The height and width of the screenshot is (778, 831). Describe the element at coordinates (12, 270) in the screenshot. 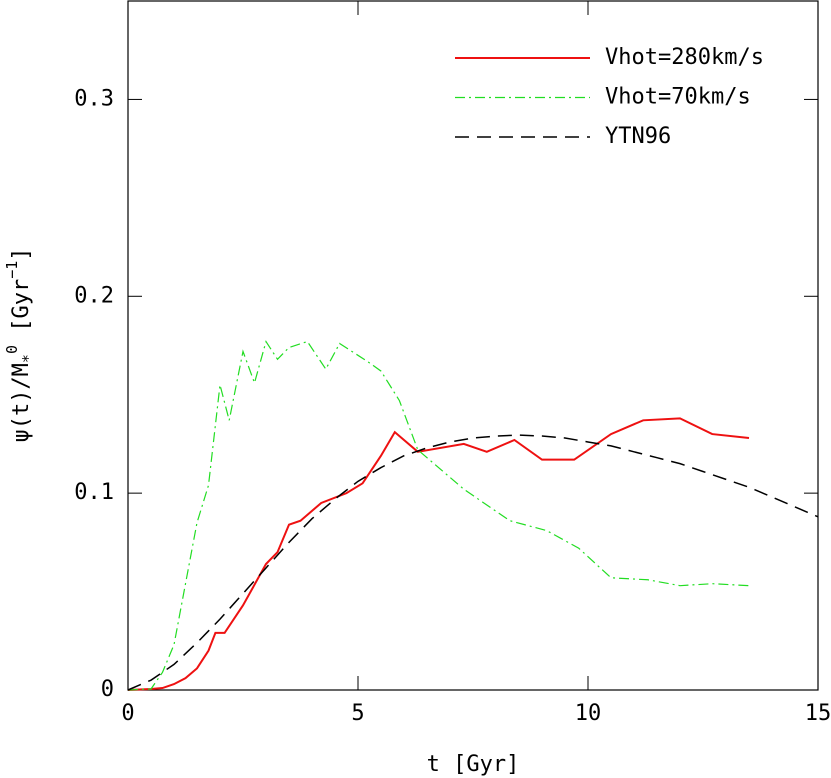

I see `y-label-unit-sup: −1` at that location.